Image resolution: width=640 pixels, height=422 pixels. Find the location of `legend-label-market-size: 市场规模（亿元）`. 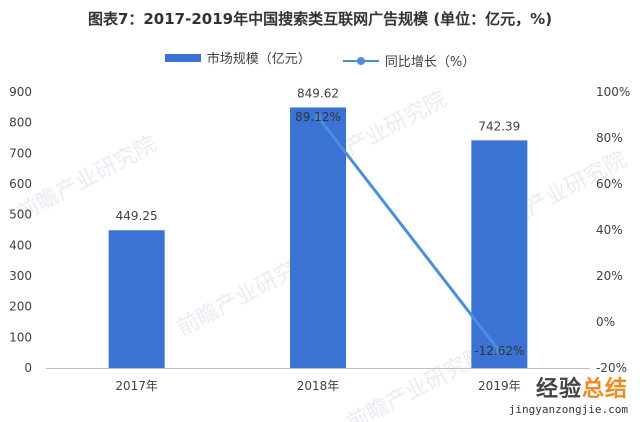

legend-label-market-size: 市场规模（亿元） is located at coordinates (258, 59).